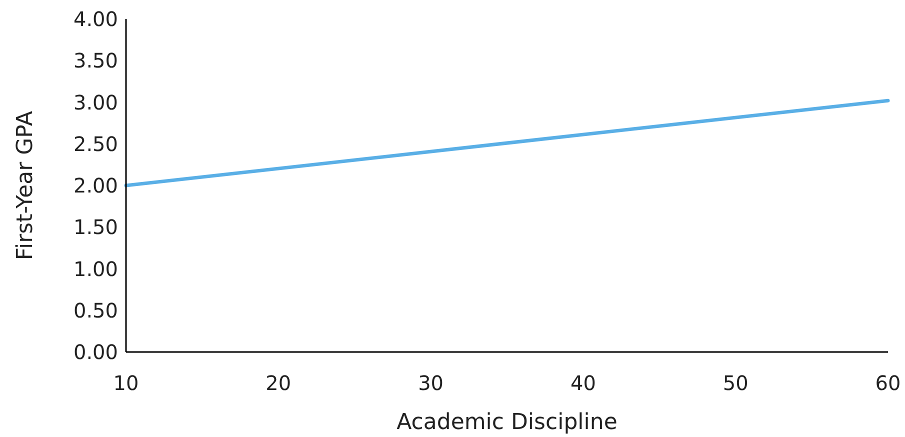 The image size is (905, 437). I want to click on y-tick-label: 0.00, so click(95, 352).